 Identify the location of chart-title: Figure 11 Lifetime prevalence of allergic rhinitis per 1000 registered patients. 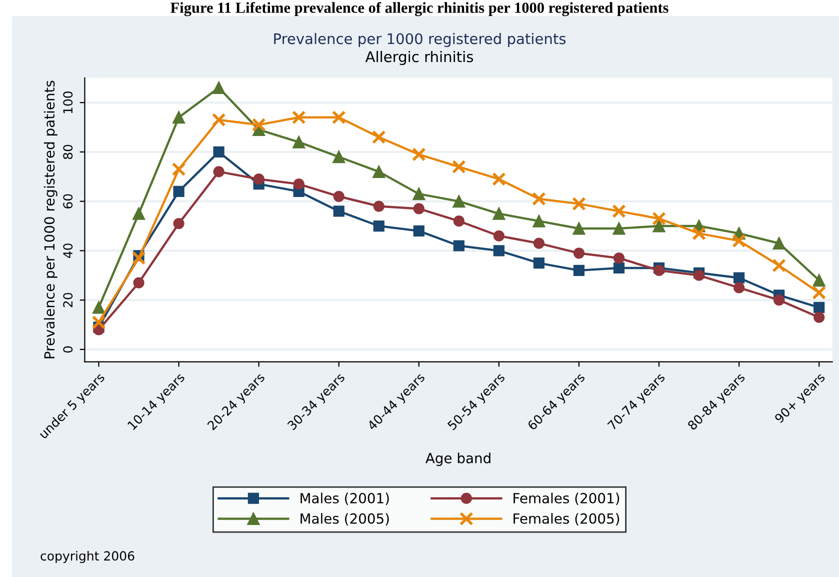
(419, 9).